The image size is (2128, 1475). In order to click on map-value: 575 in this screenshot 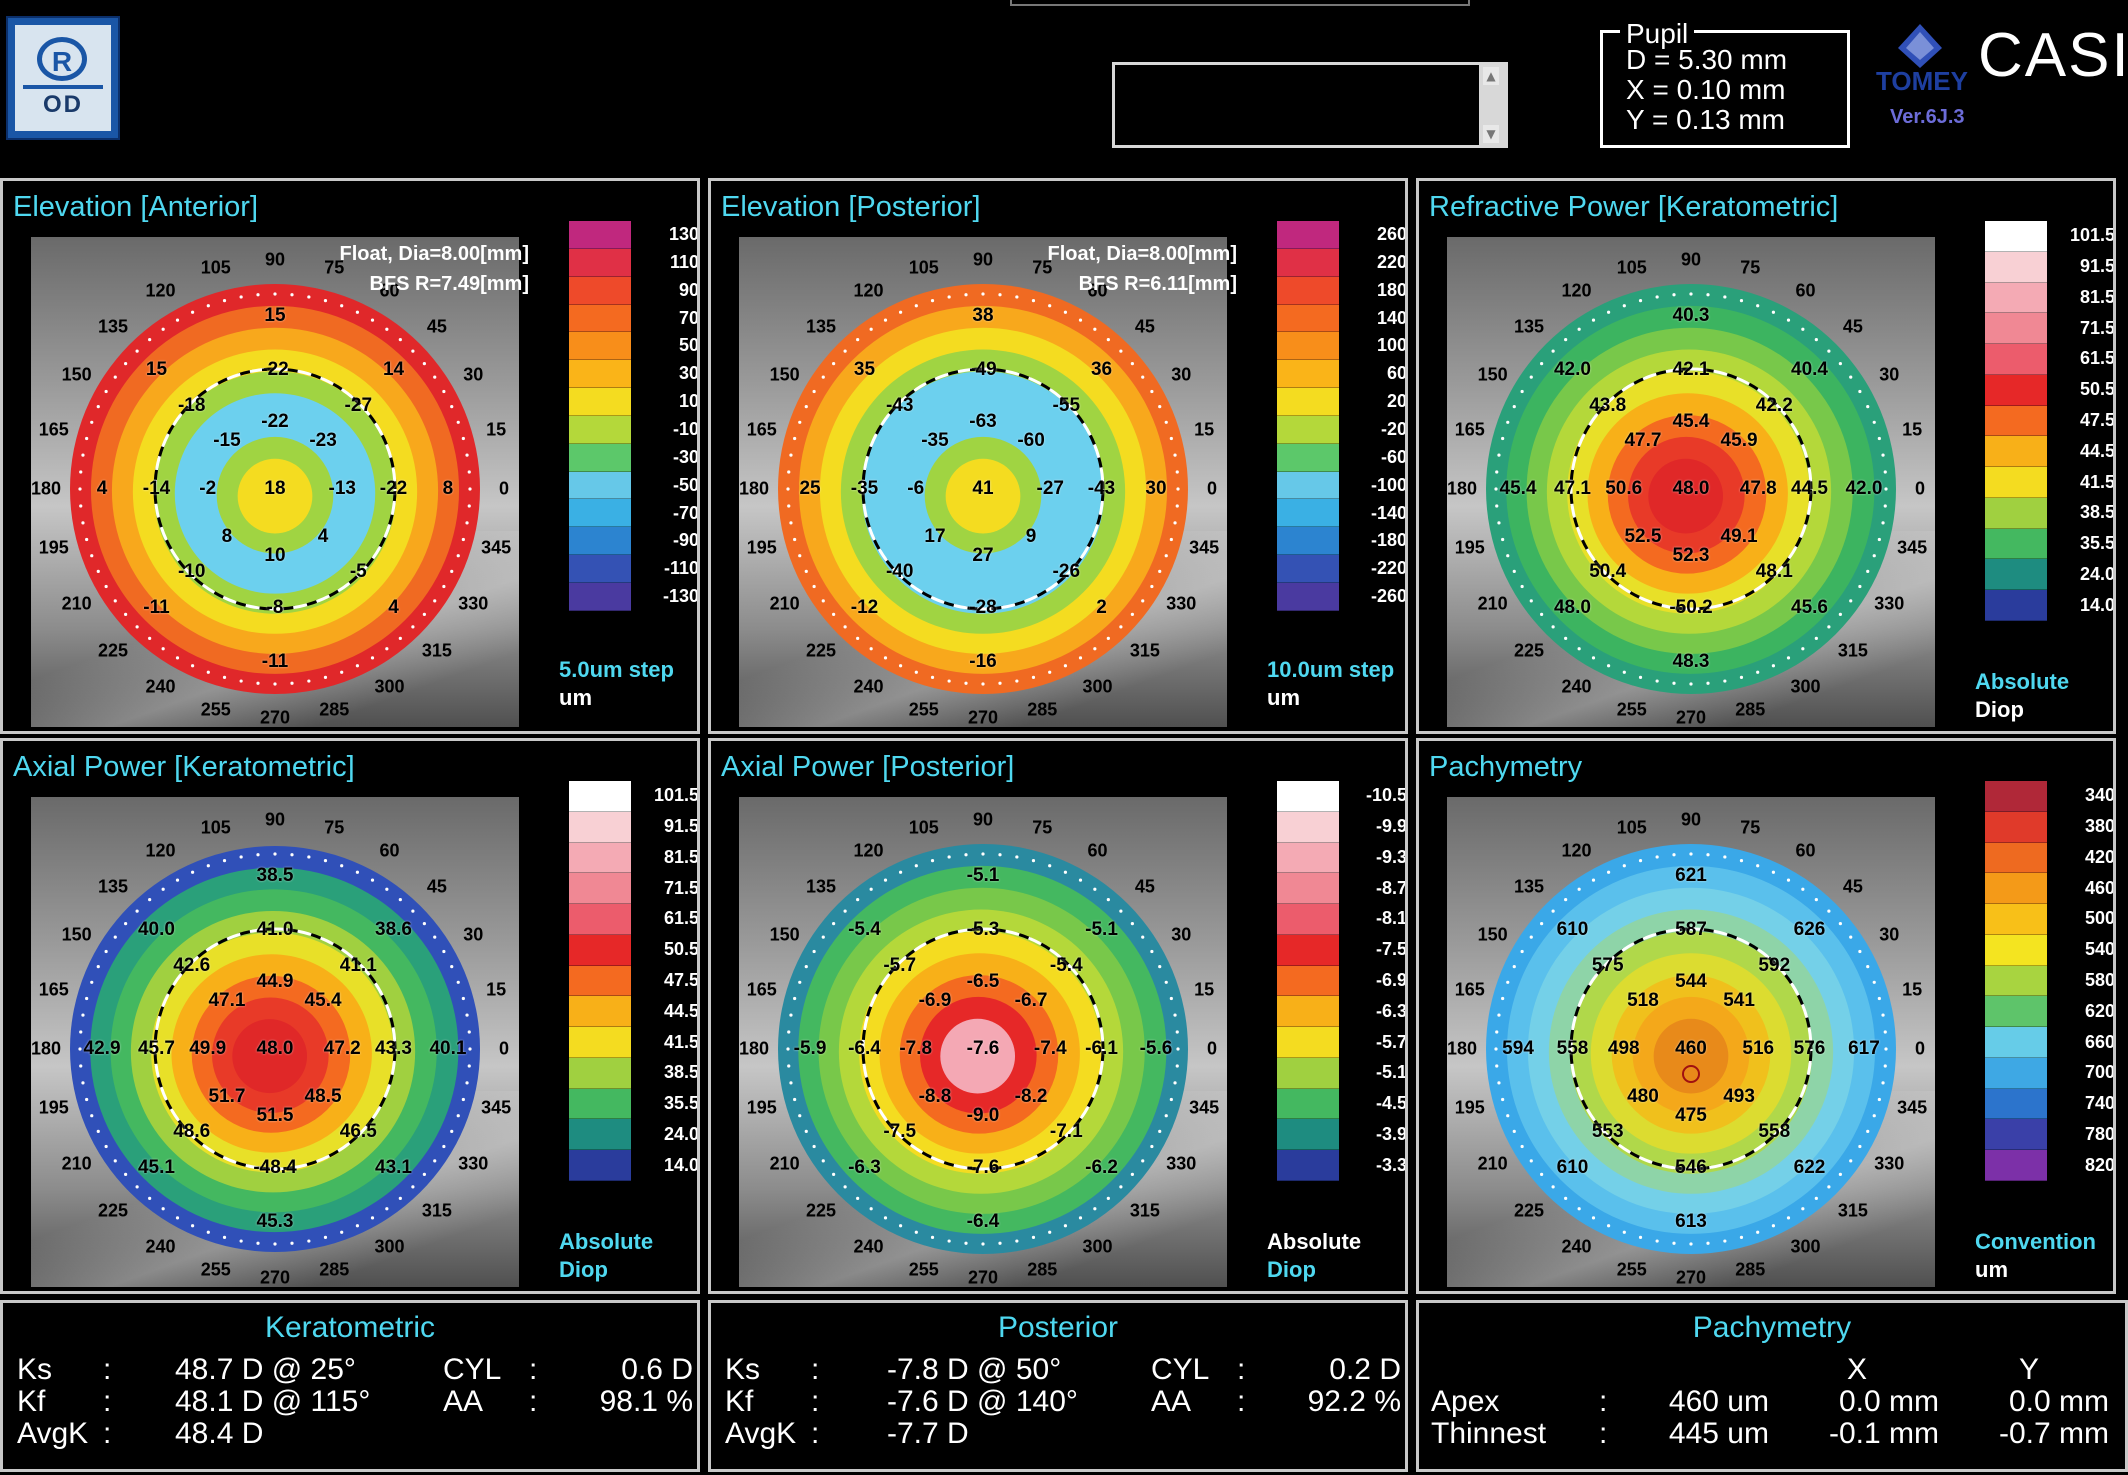, I will do `click(1607, 965)`.